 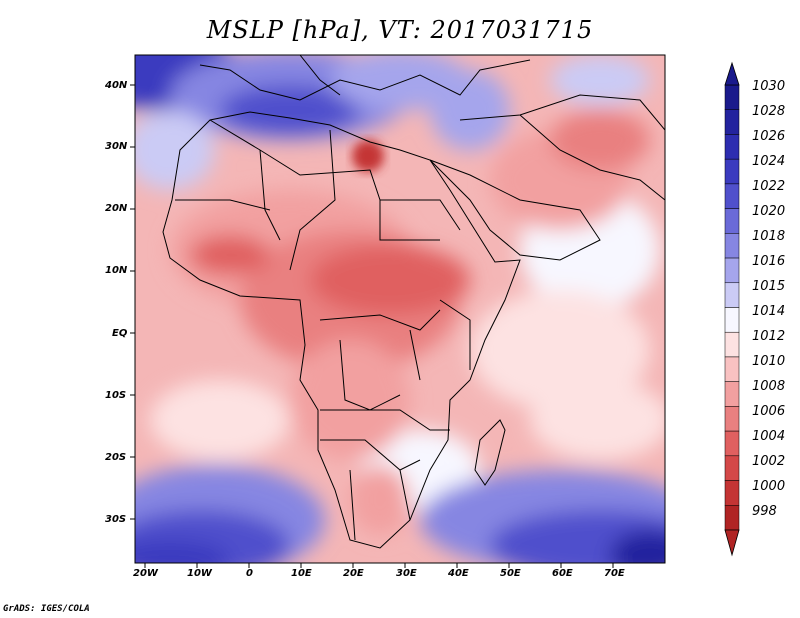 I want to click on colorbar-level-label: 1028, so click(x=769, y=111).